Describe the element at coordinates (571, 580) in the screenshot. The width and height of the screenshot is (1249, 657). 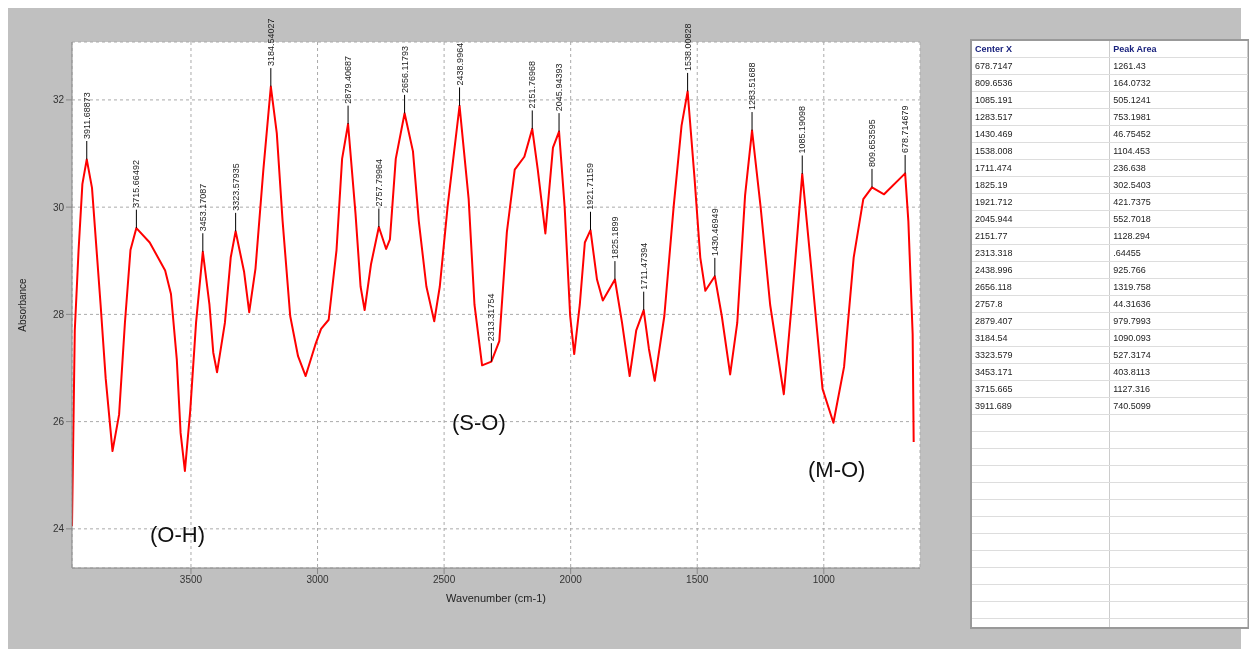
I see `x-tick-label: 2000` at that location.